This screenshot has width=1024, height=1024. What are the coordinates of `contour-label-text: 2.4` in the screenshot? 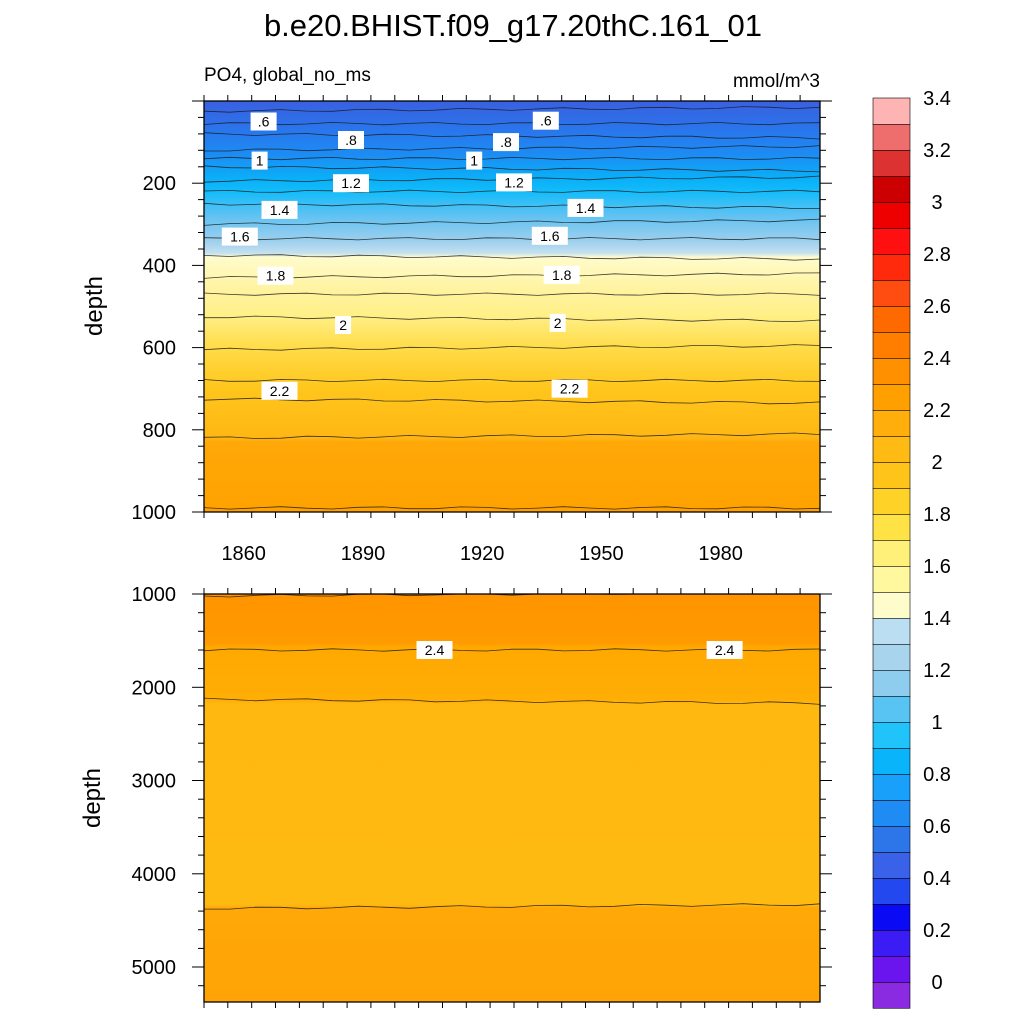 It's located at (435, 650).